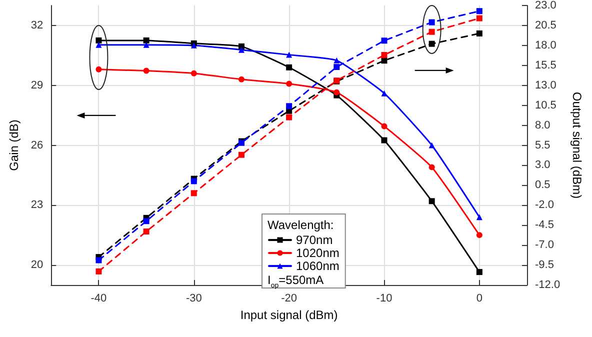 The image size is (592, 337). Describe the element at coordinates (289, 315) in the screenshot. I see `x-axis-title: Input signal (dBm)` at that location.